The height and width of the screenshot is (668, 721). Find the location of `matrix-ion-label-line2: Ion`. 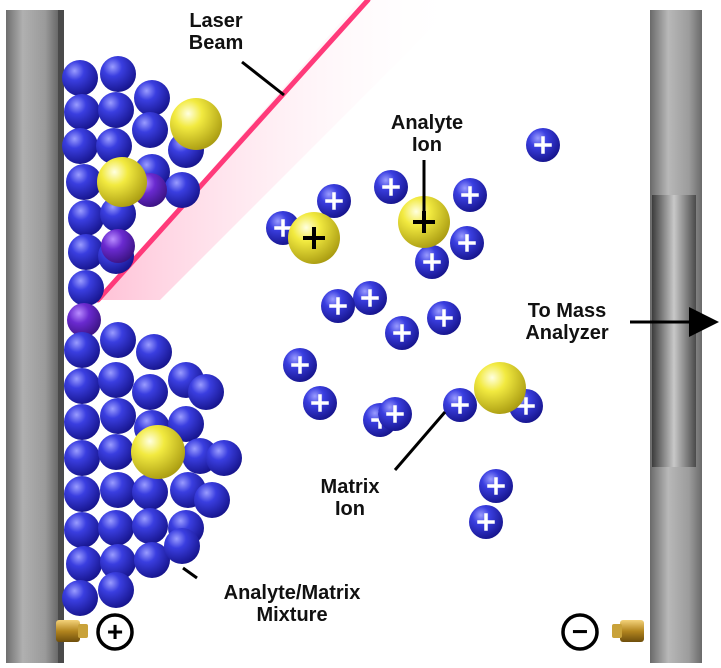

matrix-ion-label-line2: Ion is located at coordinates (350, 509).